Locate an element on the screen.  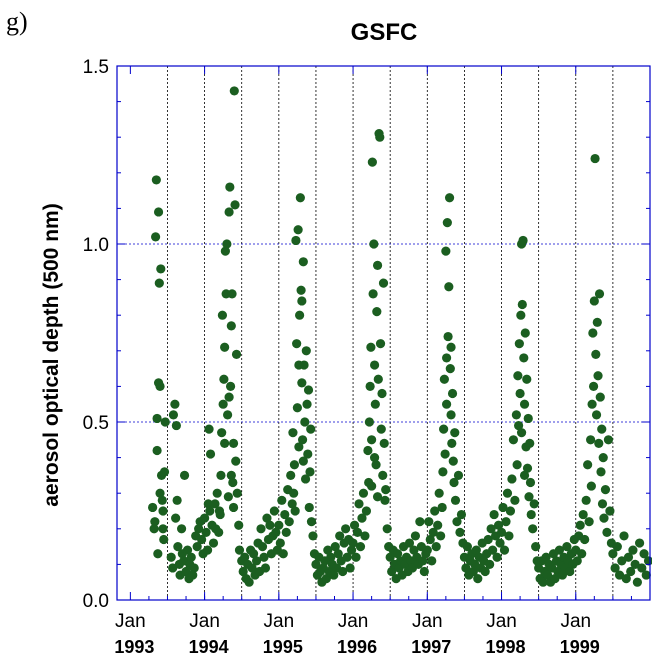
x-tick-year: 1998 is located at coordinates (506, 647).